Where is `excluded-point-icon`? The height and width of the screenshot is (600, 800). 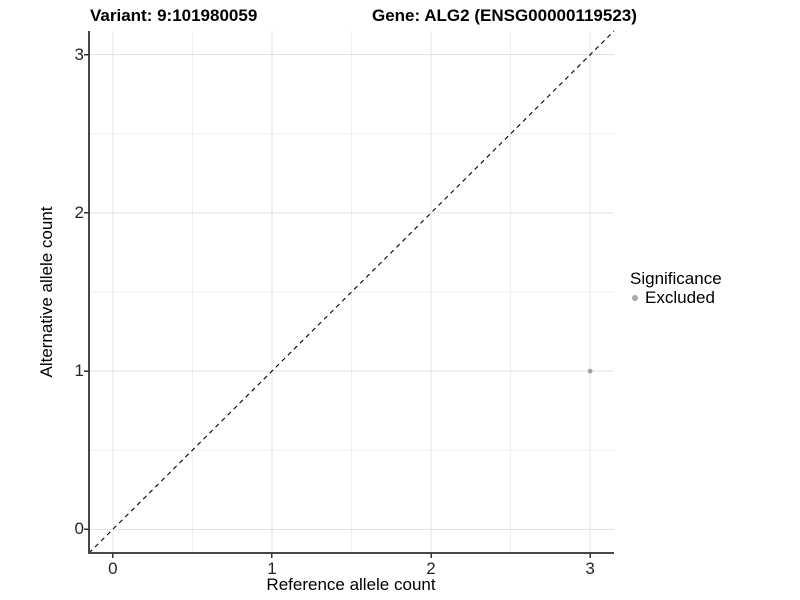
excluded-point-icon is located at coordinates (635, 298).